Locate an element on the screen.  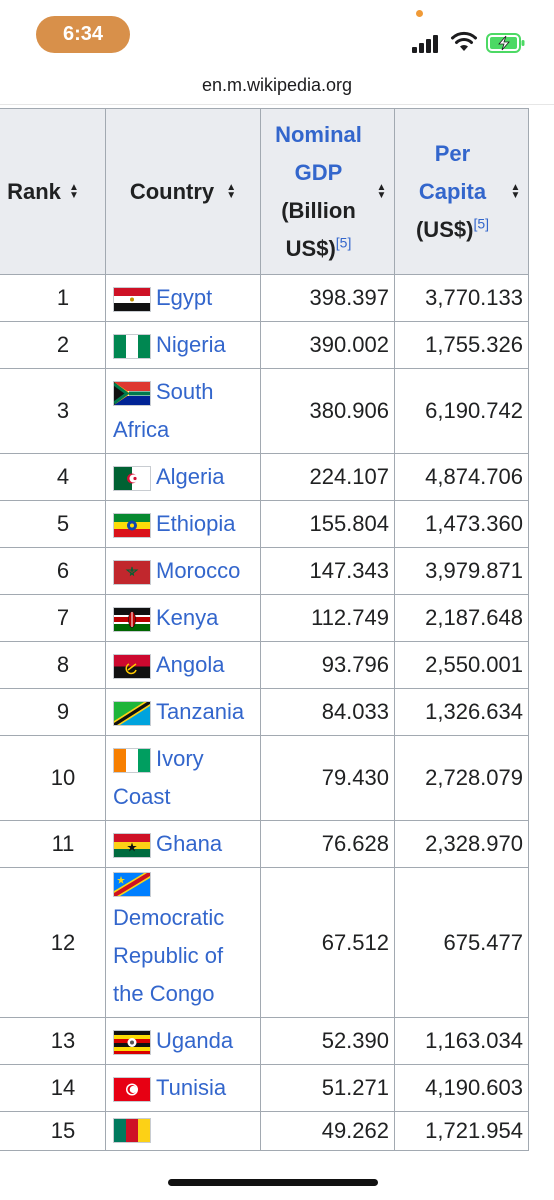
table-row: 6 Morocco 147.343 3,979.871 is located at coordinates (264, 571).